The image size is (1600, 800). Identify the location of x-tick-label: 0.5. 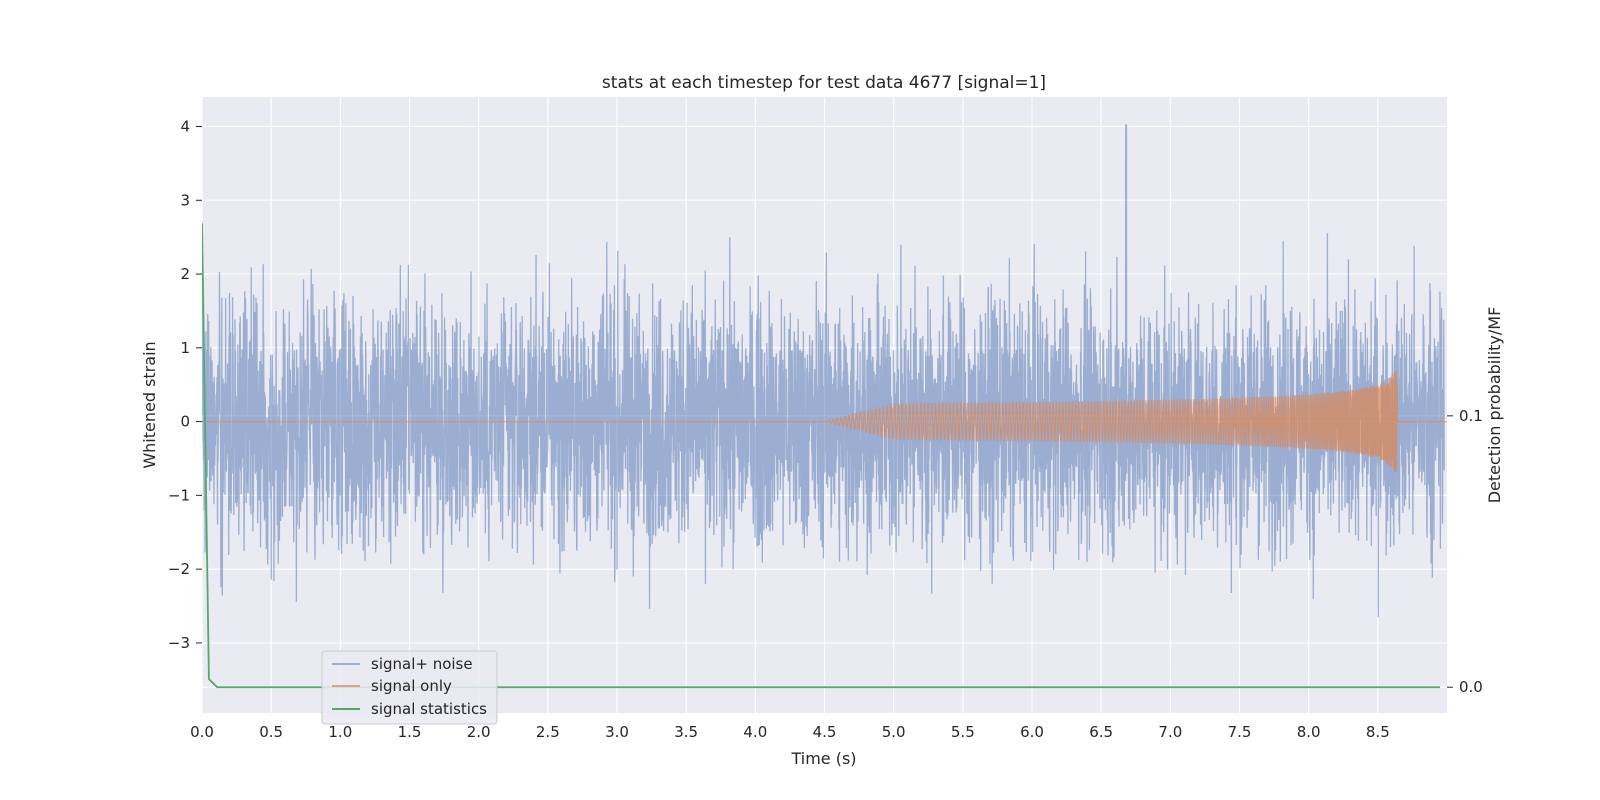
(271, 732).